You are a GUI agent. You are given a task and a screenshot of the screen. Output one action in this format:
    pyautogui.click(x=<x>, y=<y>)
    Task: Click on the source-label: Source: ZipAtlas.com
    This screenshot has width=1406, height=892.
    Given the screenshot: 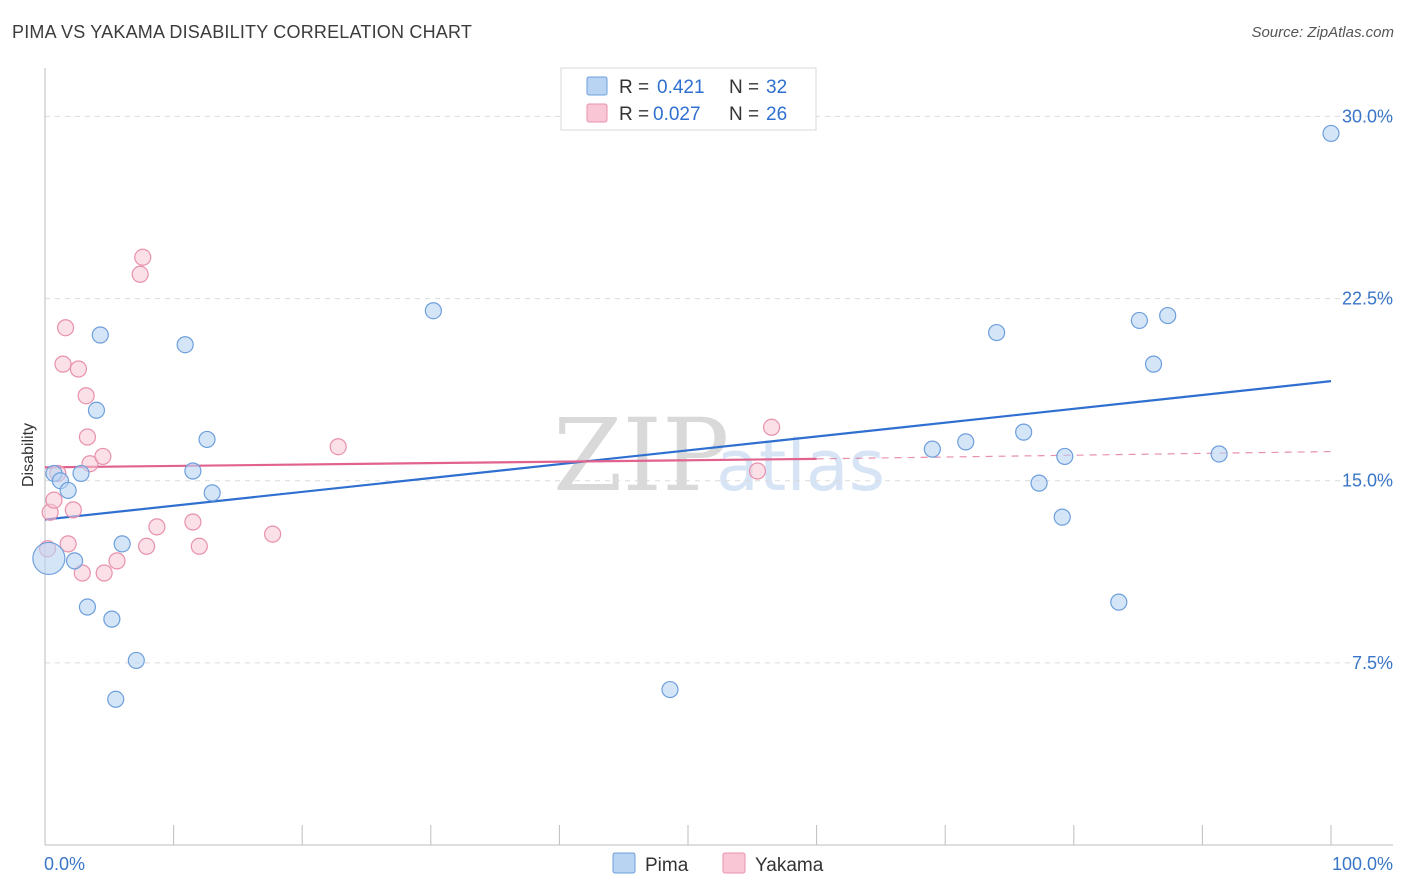 What is the action you would take?
    pyautogui.click(x=1322, y=32)
    